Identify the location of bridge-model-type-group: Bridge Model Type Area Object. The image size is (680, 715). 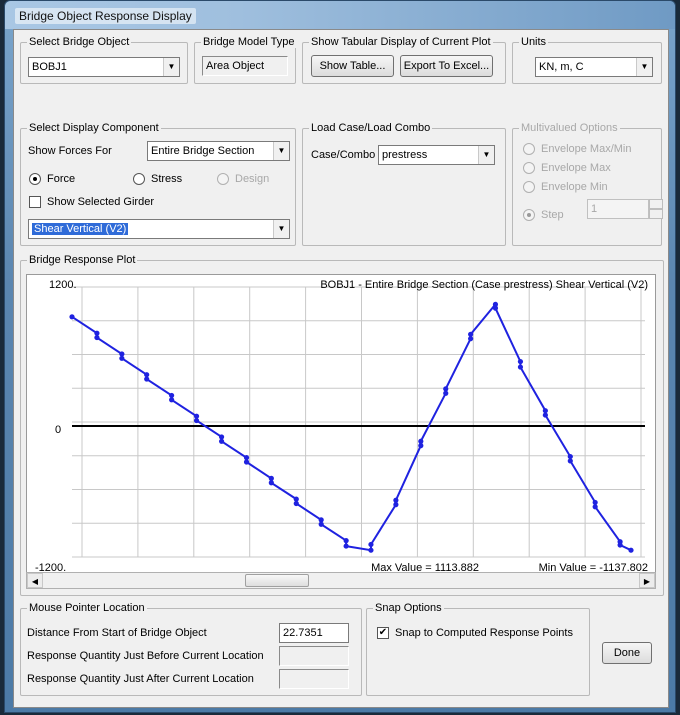
(245, 60).